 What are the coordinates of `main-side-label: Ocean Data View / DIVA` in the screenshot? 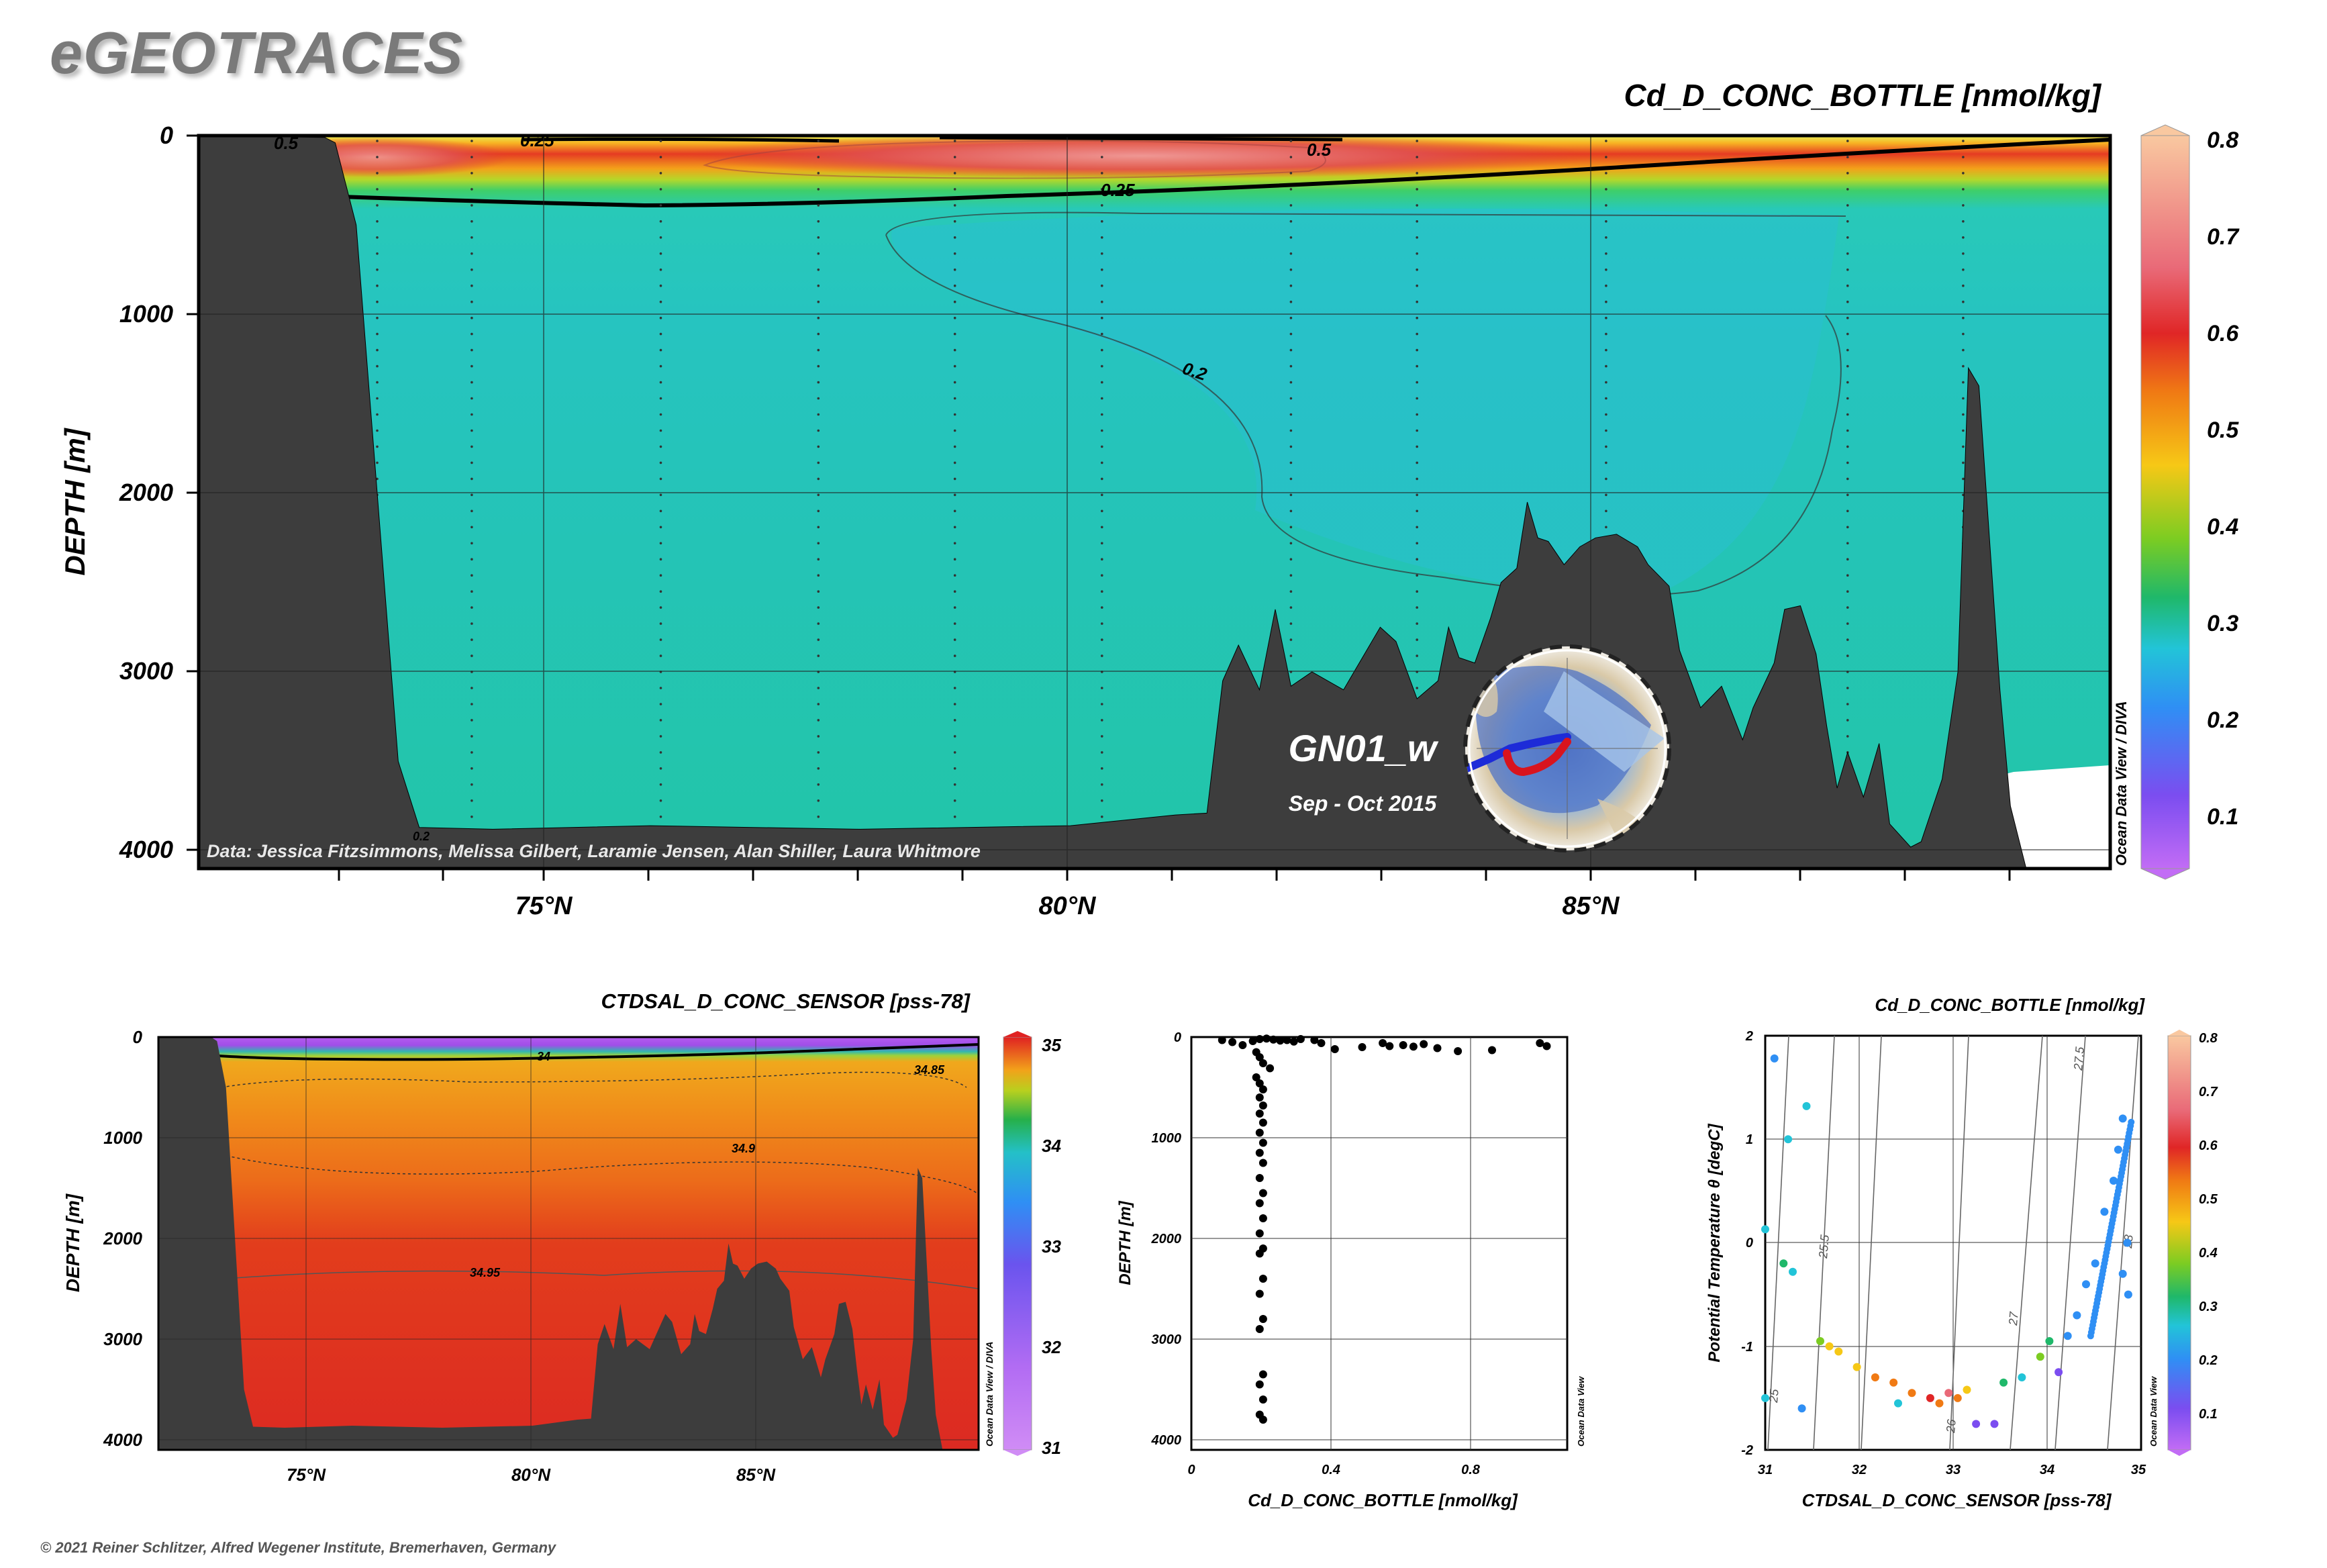 It's located at (2121, 784).